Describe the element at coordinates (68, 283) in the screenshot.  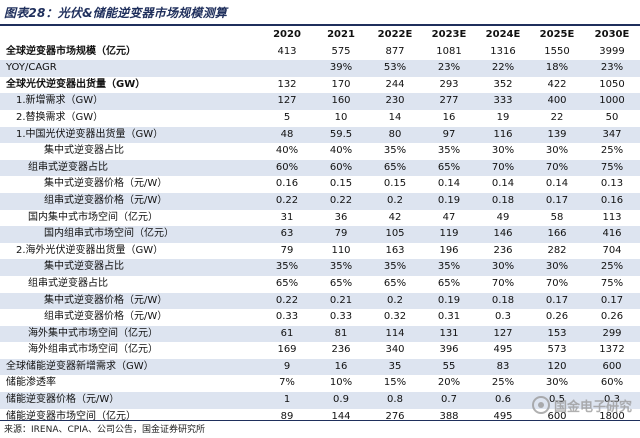
I see `row-label: 组串式逆变器占比` at that location.